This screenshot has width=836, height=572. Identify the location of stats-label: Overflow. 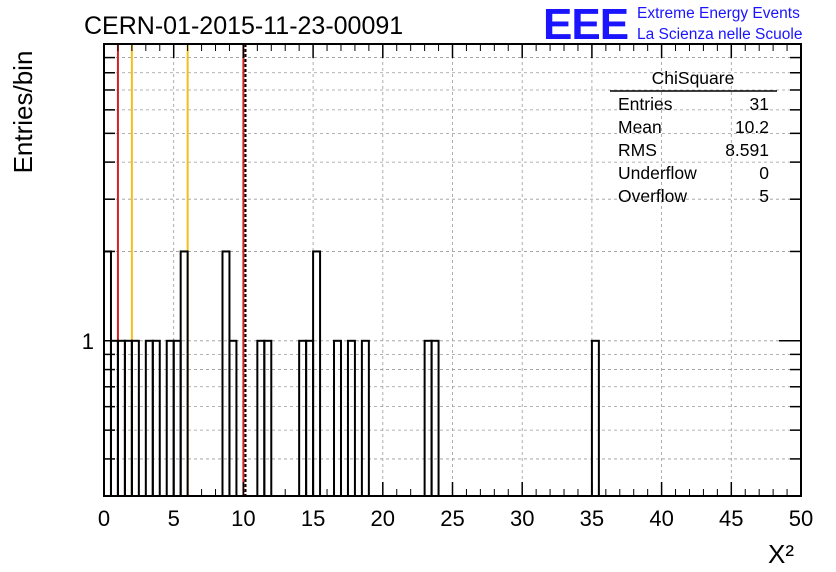
(652, 196).